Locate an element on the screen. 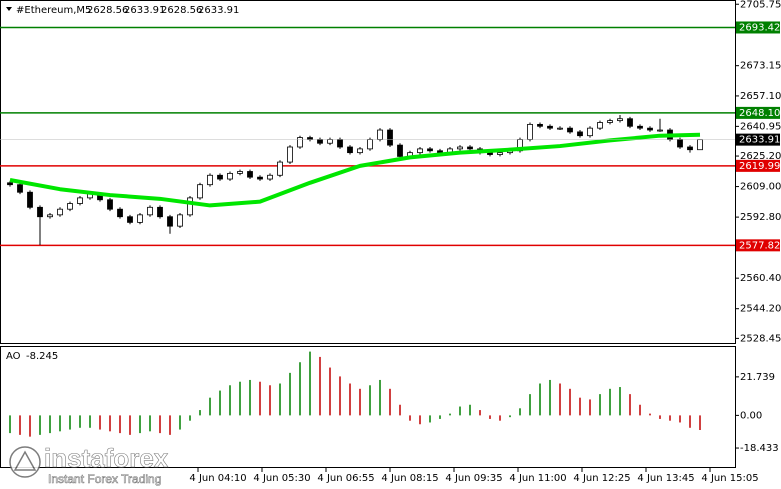  watermark: instaforex Instant Forex Trading is located at coordinates (89, 464).